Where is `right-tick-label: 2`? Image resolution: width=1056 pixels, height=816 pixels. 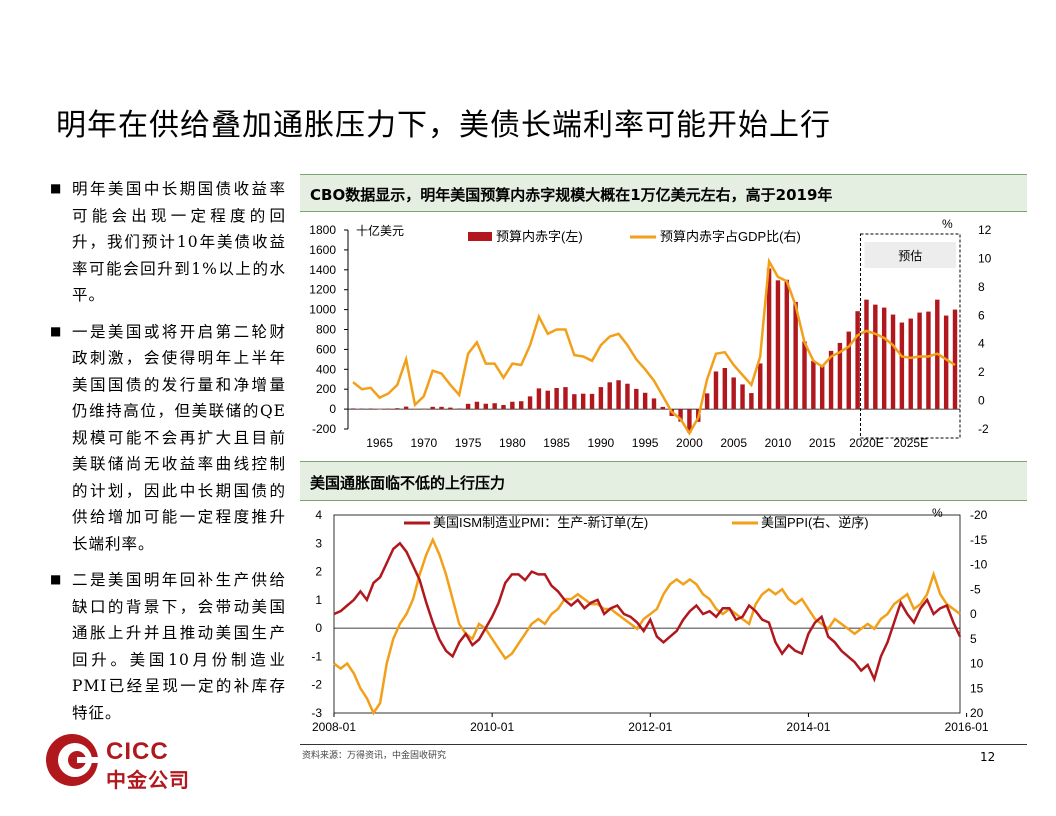
right-tick-label: 2 is located at coordinates (981, 372).